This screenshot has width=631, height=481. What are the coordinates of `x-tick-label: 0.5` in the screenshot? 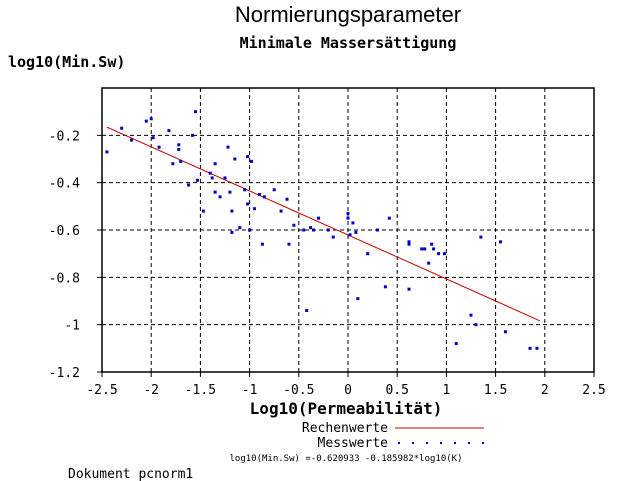 It's located at (396, 390).